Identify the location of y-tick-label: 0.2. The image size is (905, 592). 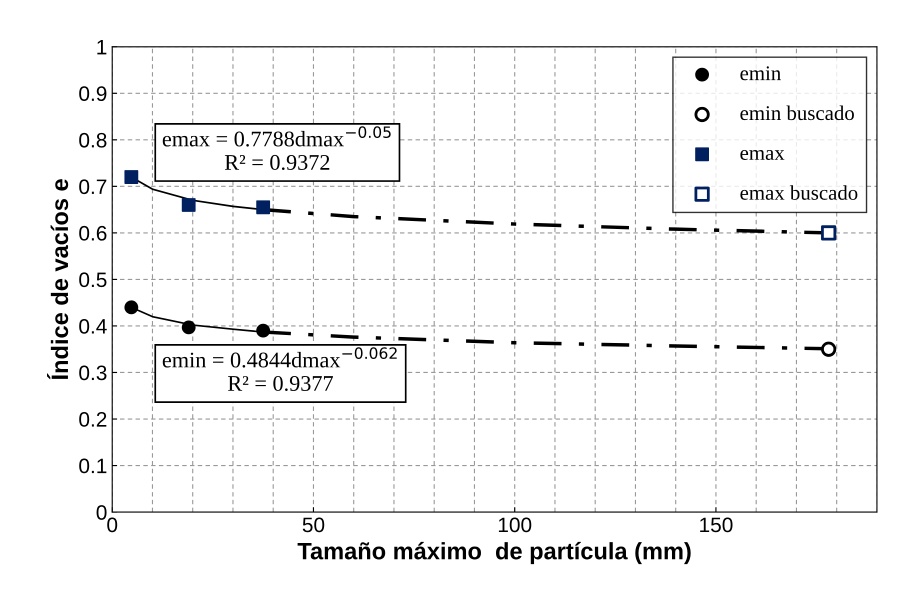
(92, 419).